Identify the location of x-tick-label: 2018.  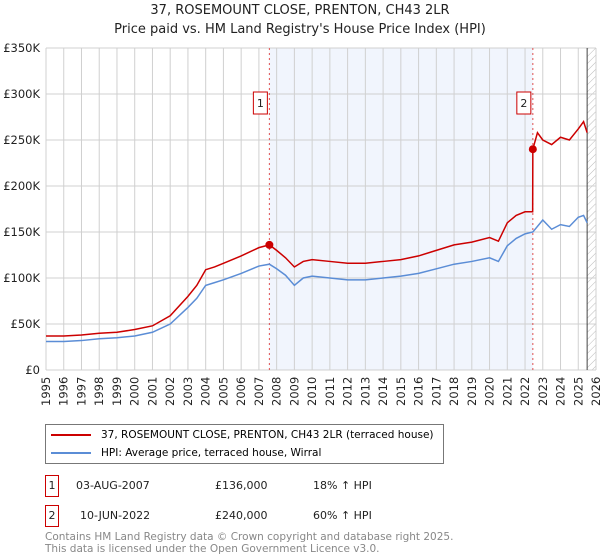
(454, 391).